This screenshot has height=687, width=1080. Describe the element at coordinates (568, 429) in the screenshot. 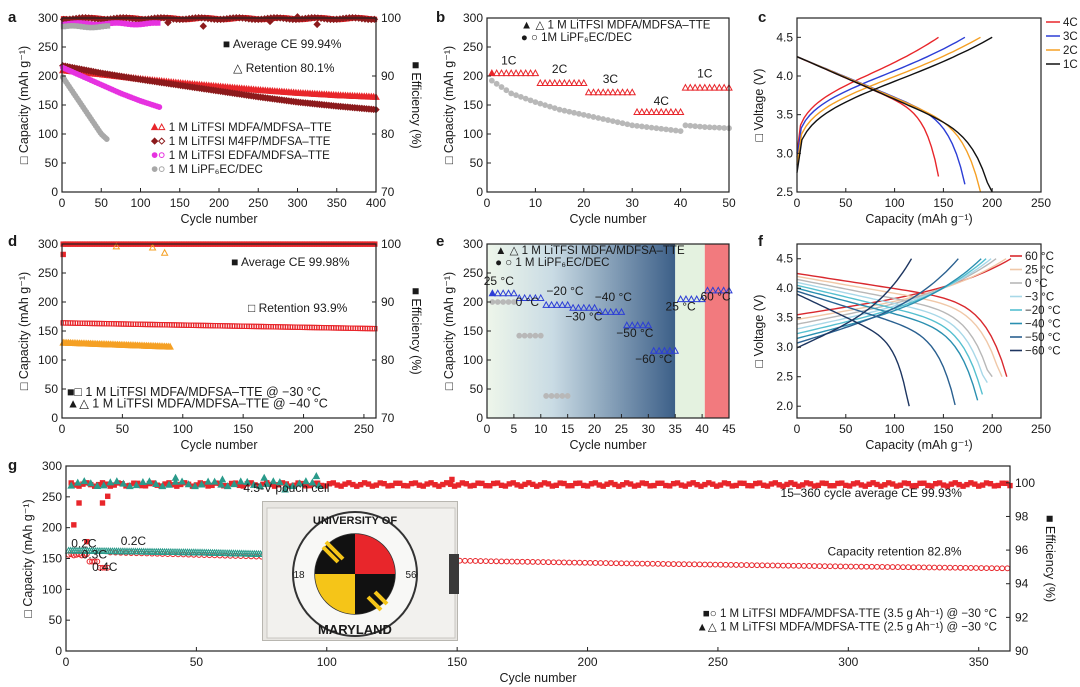

I see `x-tick-label: 15` at that location.